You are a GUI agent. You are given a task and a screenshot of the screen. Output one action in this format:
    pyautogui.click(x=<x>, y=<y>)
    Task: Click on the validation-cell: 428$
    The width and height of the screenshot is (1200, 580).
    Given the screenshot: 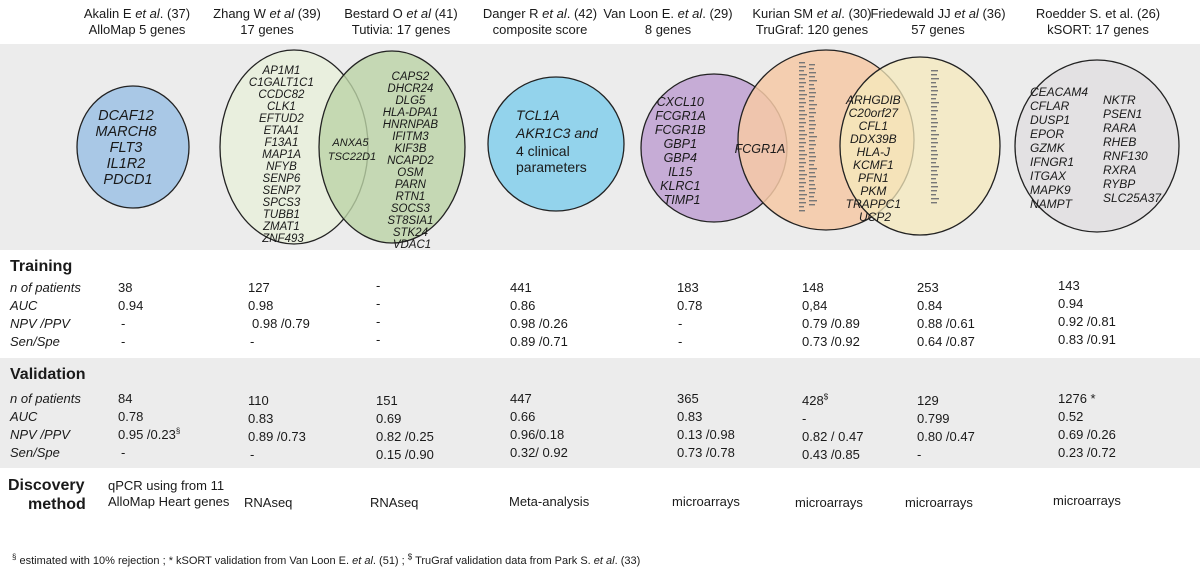 What is the action you would take?
    pyautogui.click(x=815, y=400)
    